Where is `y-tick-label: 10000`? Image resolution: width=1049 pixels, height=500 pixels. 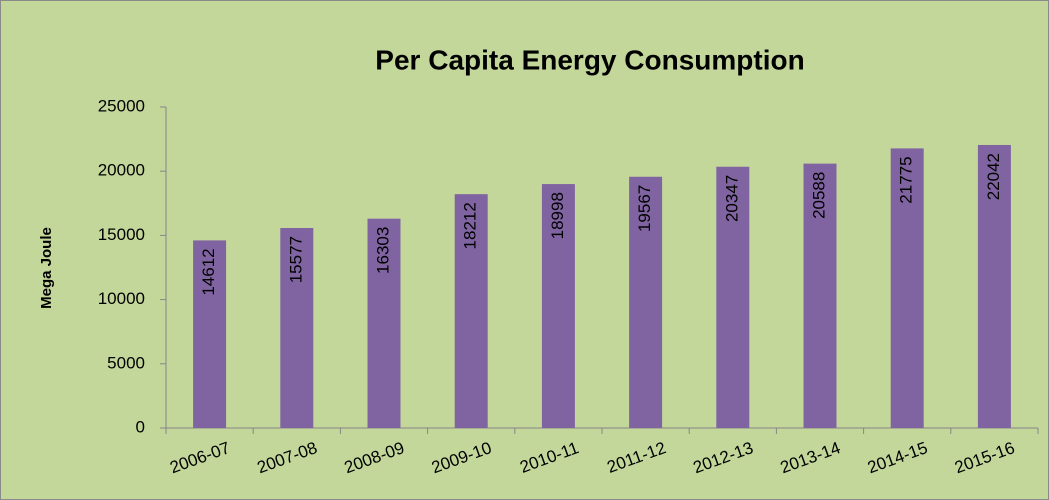 y-tick-label: 10000 is located at coordinates (121, 298).